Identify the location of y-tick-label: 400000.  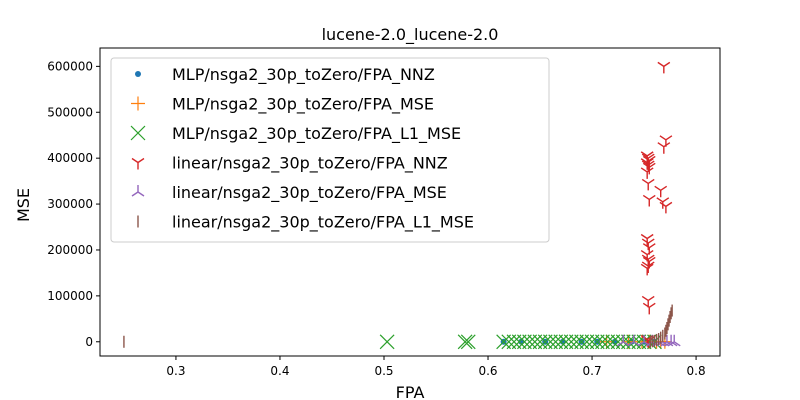
(70, 158).